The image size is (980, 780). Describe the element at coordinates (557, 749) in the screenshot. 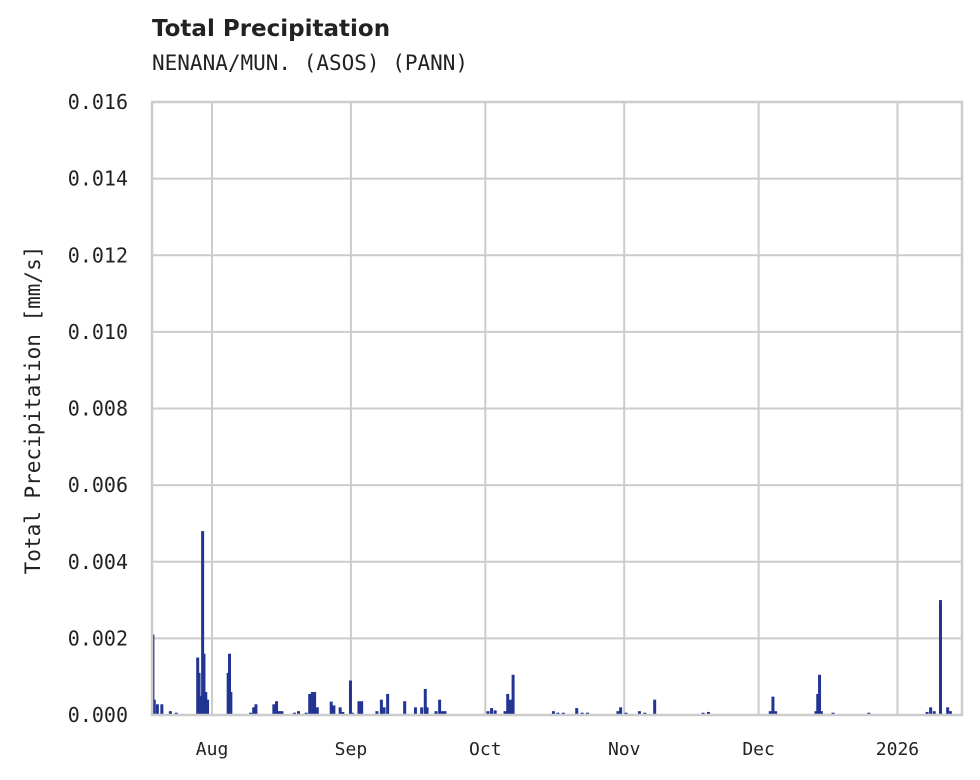

I see `x-axis-ticks: Aug Sep Oct Nov Dec 2026` at that location.